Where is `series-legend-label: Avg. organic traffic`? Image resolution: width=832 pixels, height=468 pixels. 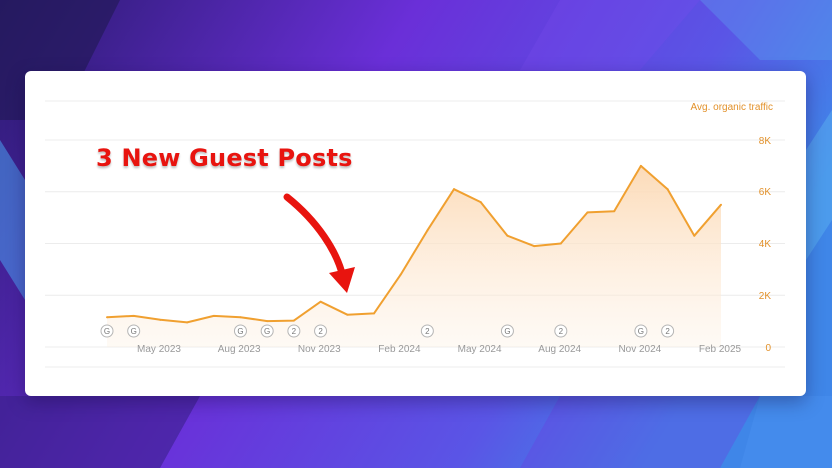 series-legend-label: Avg. organic traffic is located at coordinates (731, 107).